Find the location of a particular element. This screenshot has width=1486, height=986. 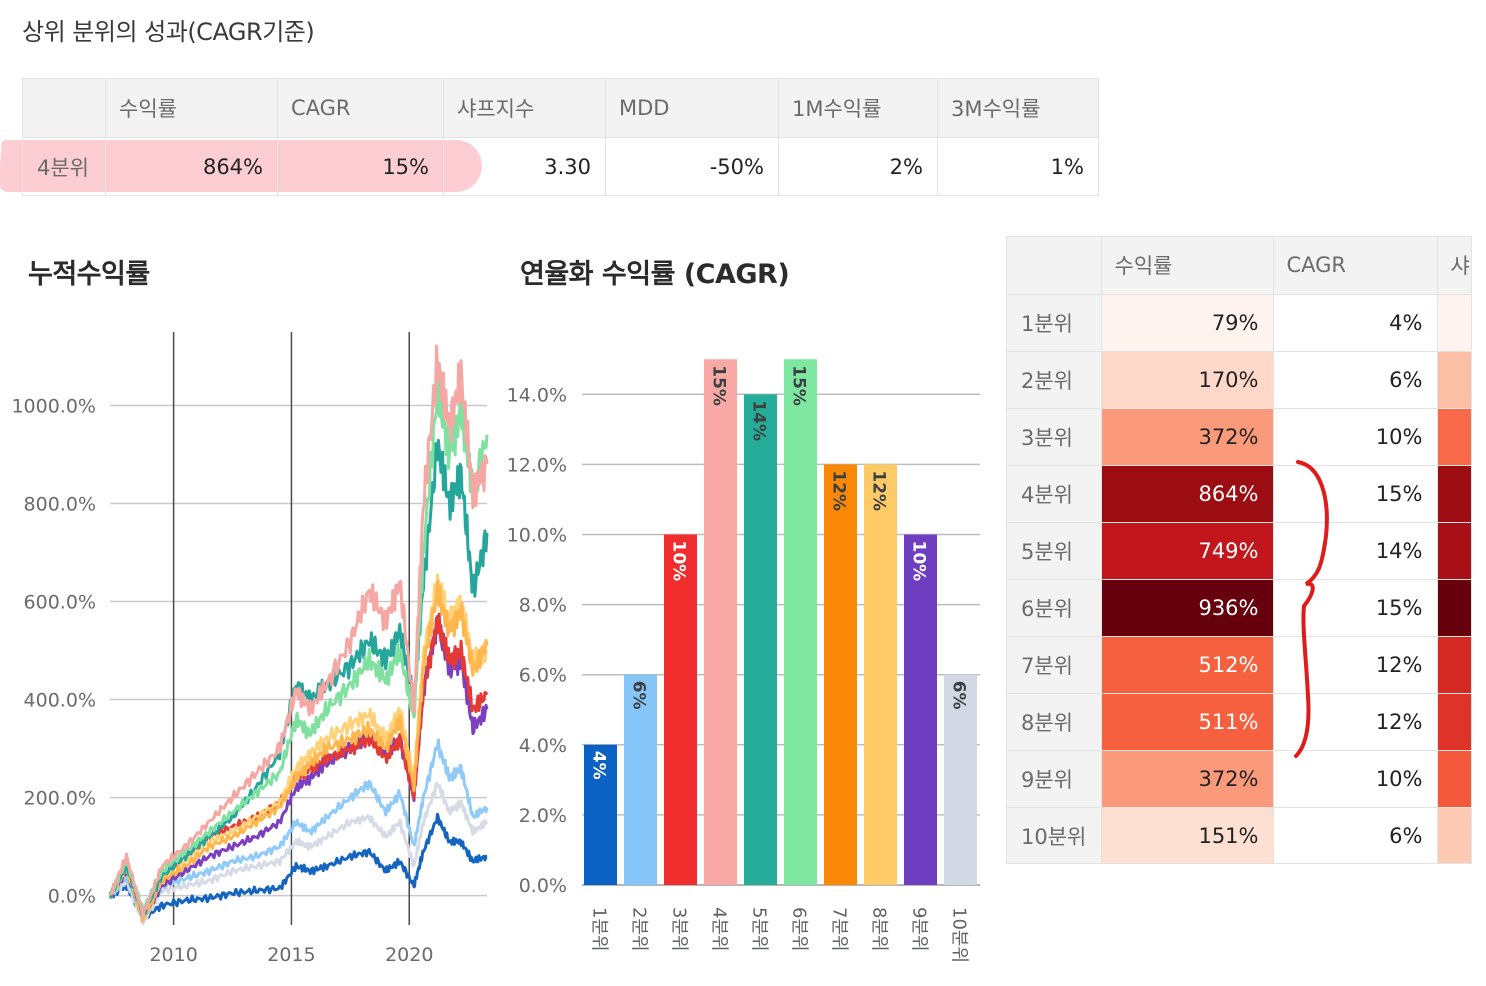

table-row: 8분위 511% 12% is located at coordinates (1239, 722).